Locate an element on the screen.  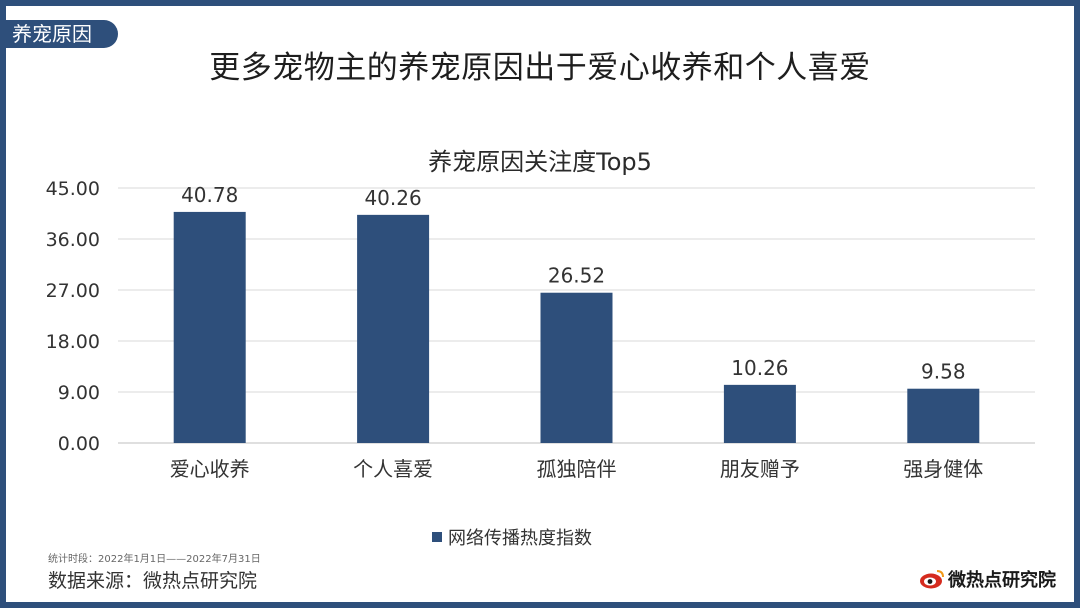
stat-period: 统计时段：2022年1月1日——2022年7月31日 is located at coordinates (154, 559).